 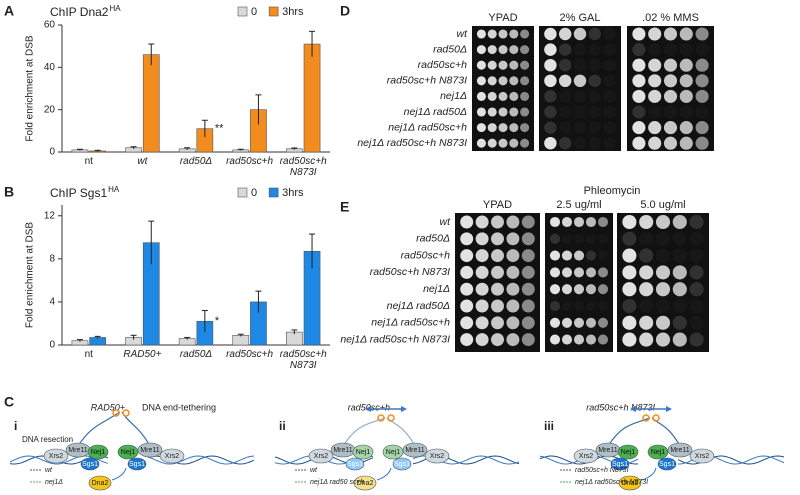 What do you see at coordinates (503, 88) in the screenshot?
I see `plate` at bounding box center [503, 88].